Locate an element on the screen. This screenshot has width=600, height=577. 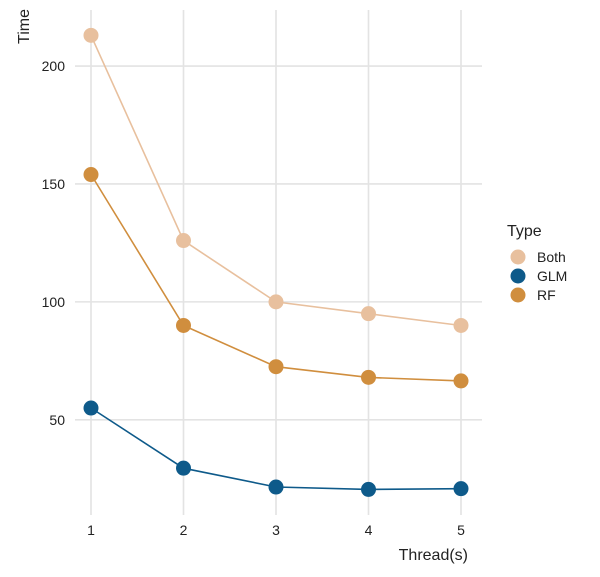
legend-label-both: Both is located at coordinates (551, 257).